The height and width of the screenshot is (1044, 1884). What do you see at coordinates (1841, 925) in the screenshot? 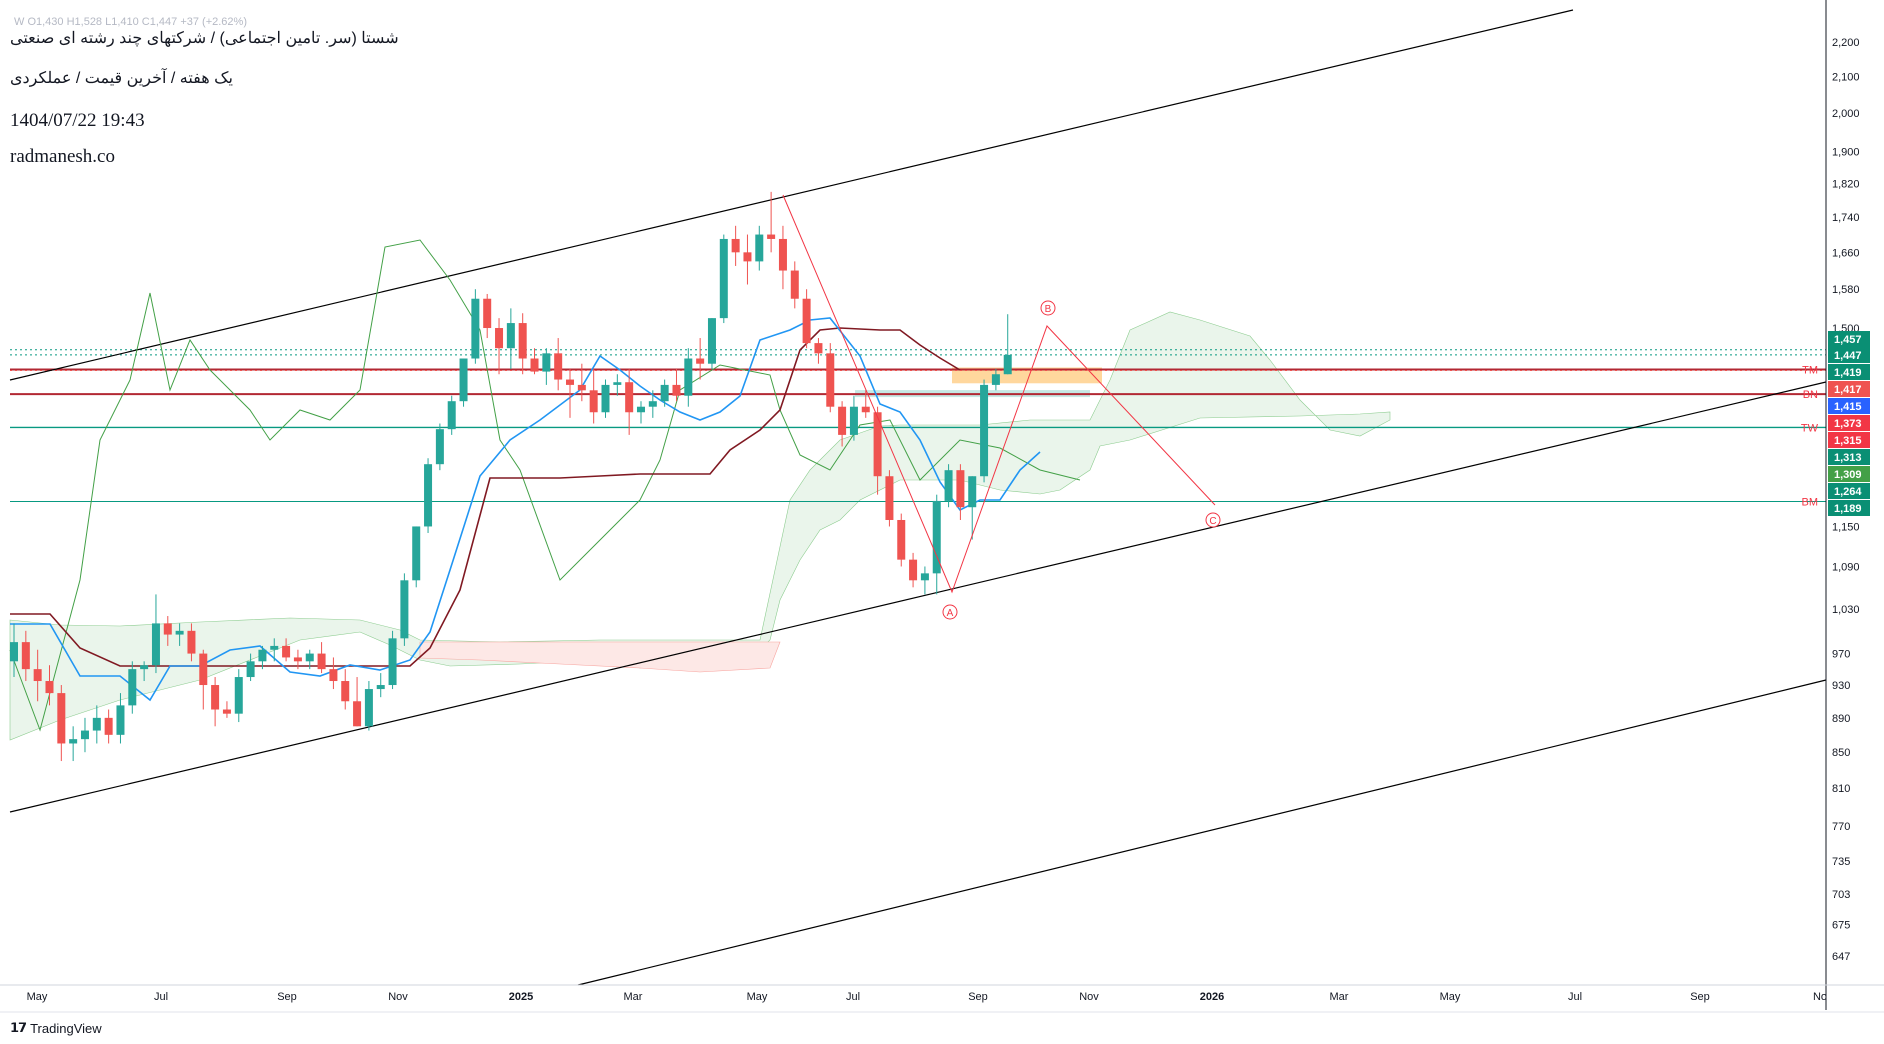
I see `y-tick-label: 675` at bounding box center [1841, 925].